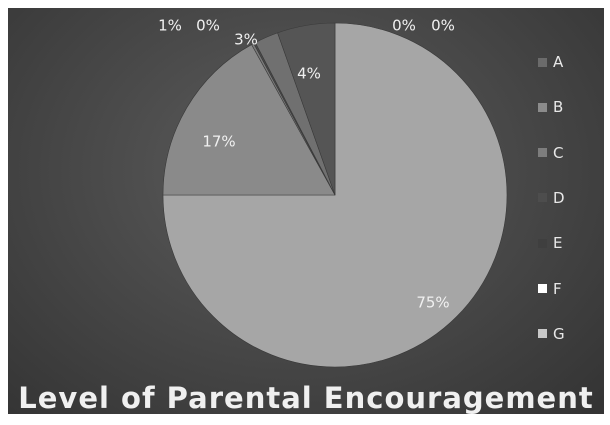 Image resolution: width=610 pixels, height=425 pixels. What do you see at coordinates (309, 74) in the screenshot?
I see `data-label-6: 4%` at bounding box center [309, 74].